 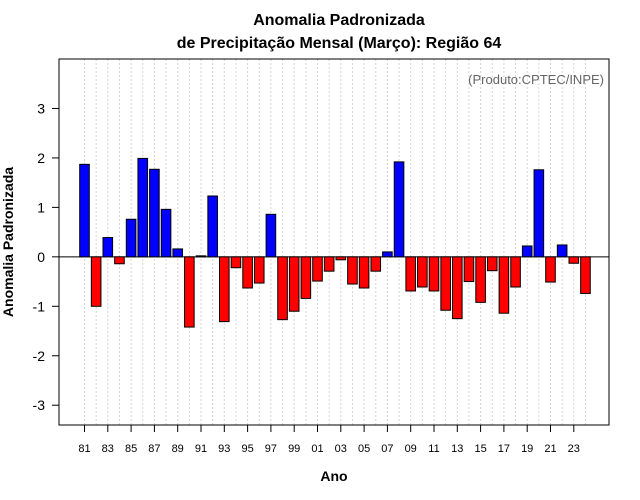 I want to click on x-tick-label: 15, so click(x=480, y=449).